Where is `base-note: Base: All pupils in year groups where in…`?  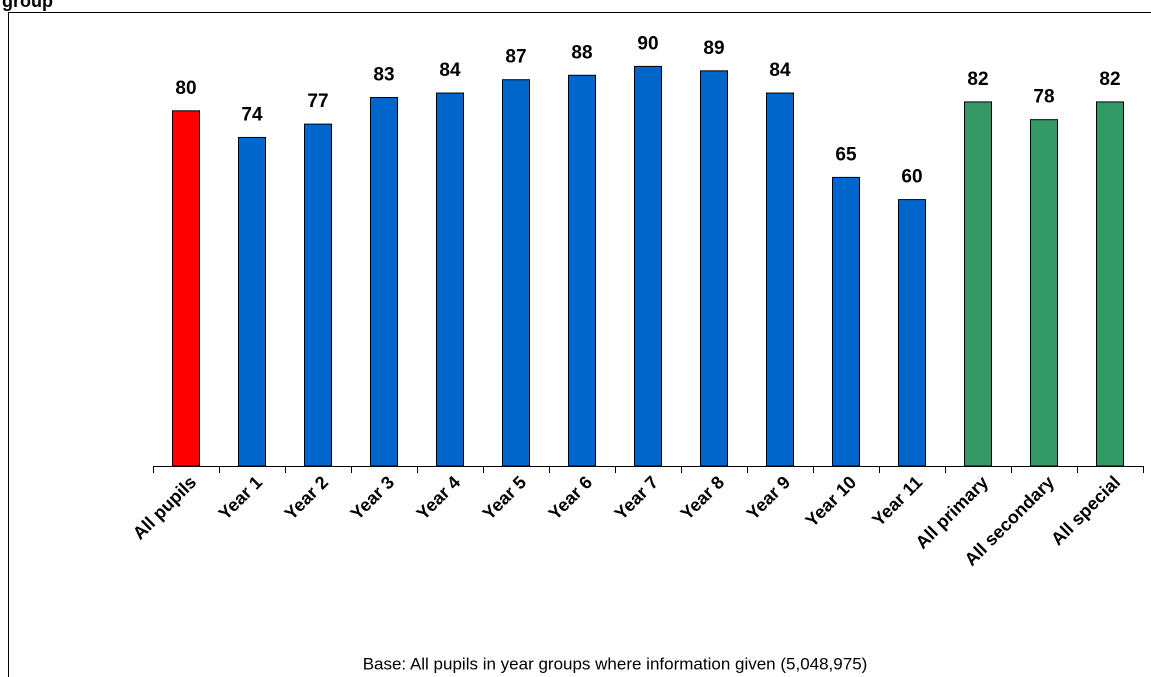
base-note: Base: All pupils in year groups where in… is located at coordinates (615, 663).